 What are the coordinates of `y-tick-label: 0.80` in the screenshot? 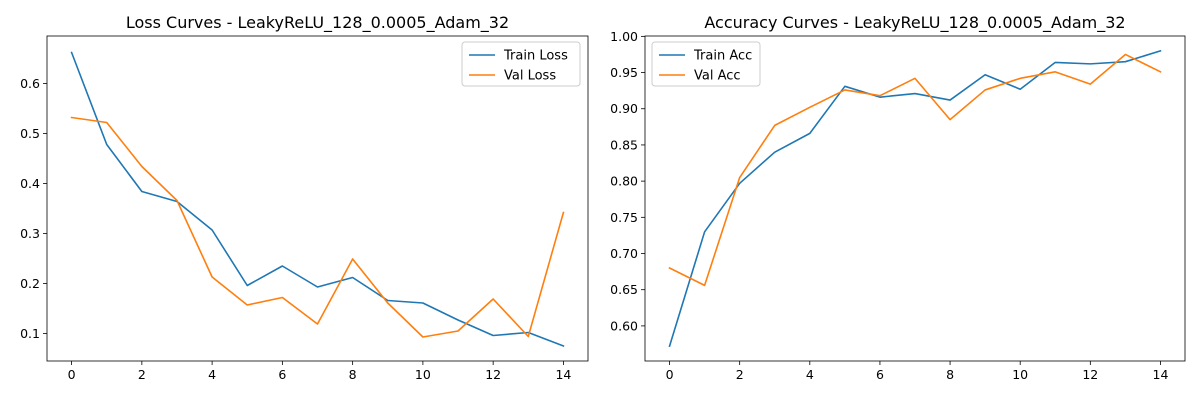 It's located at (624, 181).